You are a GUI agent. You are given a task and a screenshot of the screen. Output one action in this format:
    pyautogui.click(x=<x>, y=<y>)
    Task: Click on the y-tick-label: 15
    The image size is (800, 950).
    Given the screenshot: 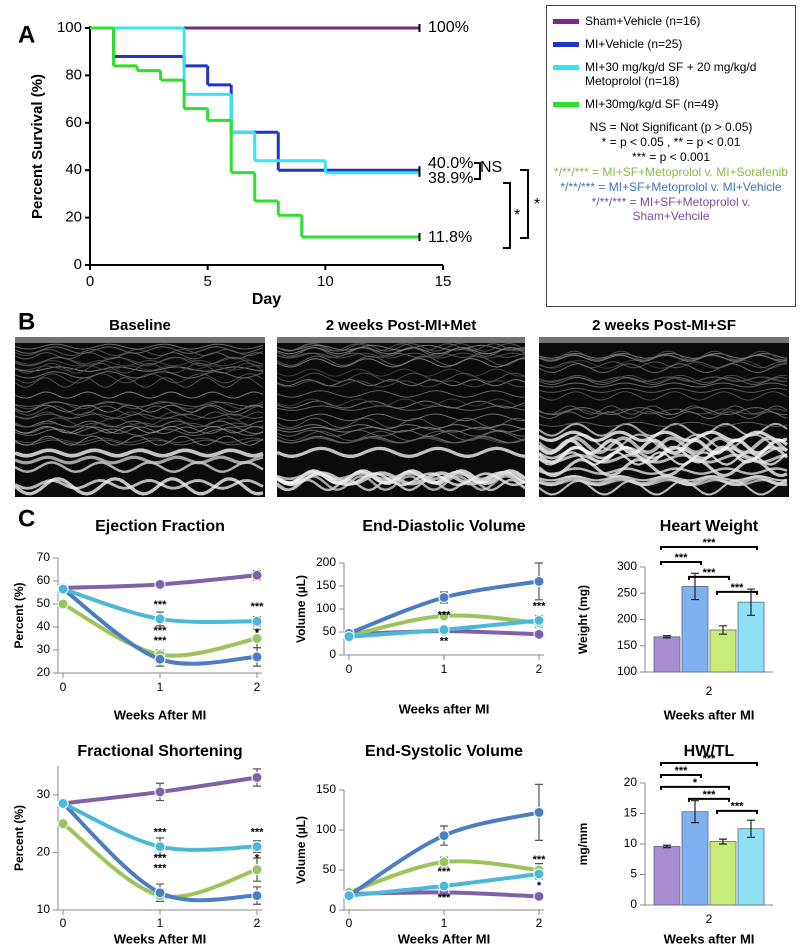 What is the action you would take?
    pyautogui.click(x=631, y=813)
    